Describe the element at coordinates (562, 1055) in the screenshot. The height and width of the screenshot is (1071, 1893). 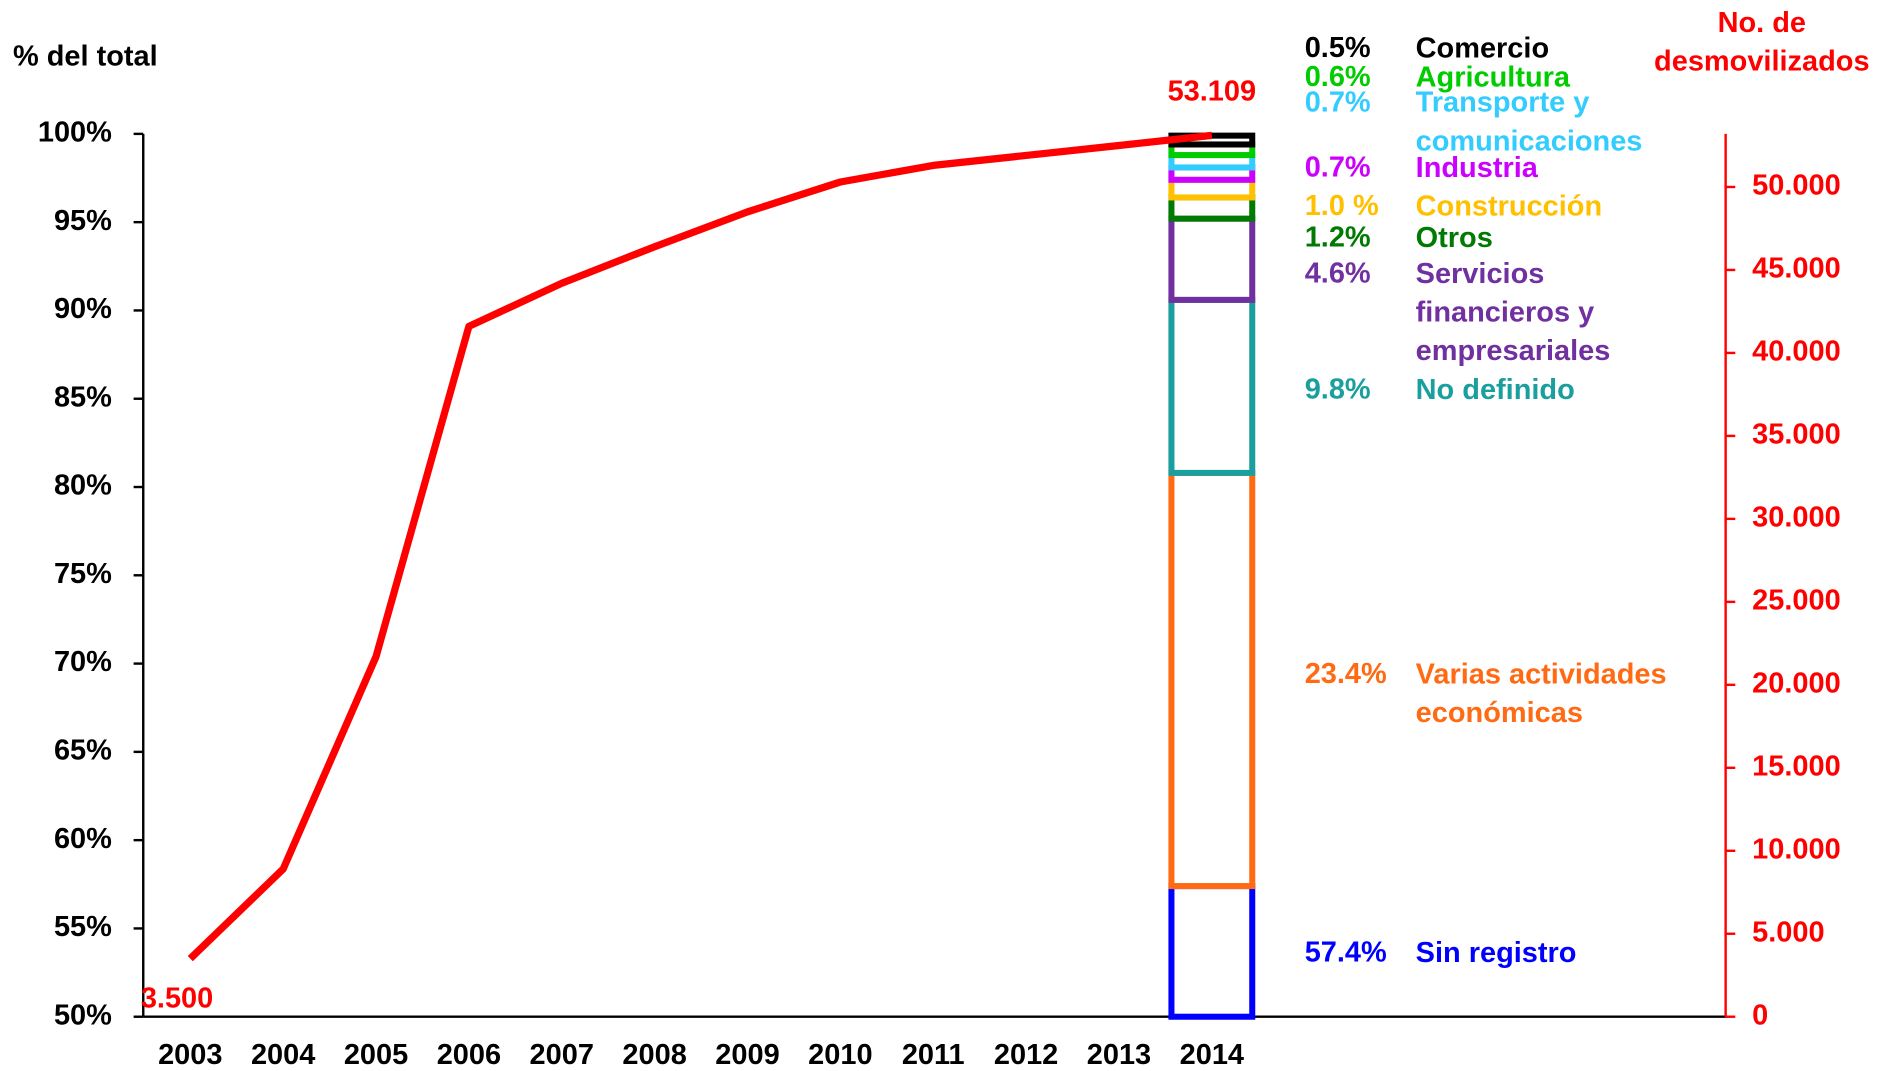
I see `x-tick-label: 2007` at that location.